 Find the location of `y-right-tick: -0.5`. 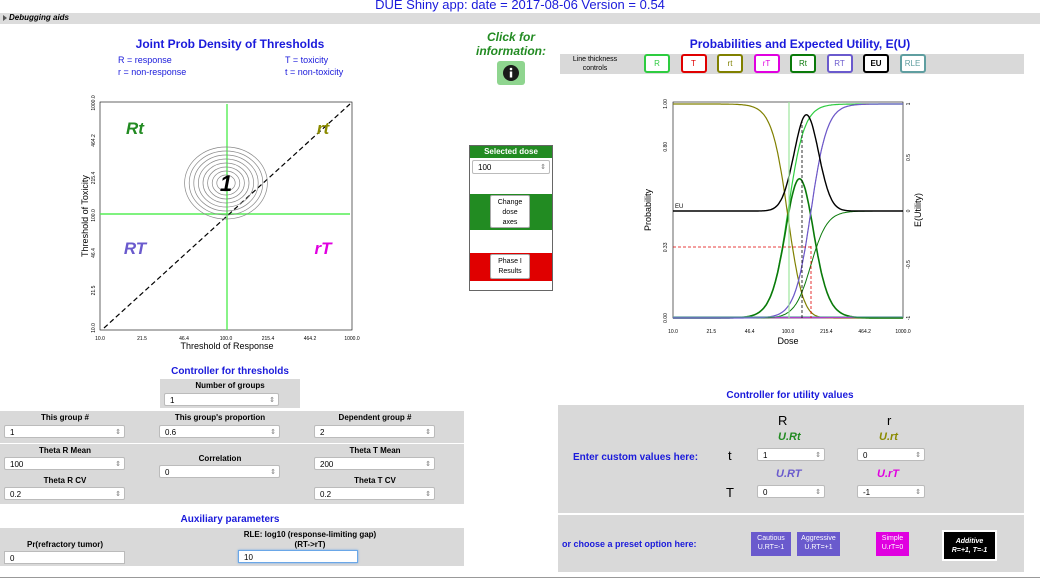

y-right-tick: -0.5 is located at coordinates (909, 264).